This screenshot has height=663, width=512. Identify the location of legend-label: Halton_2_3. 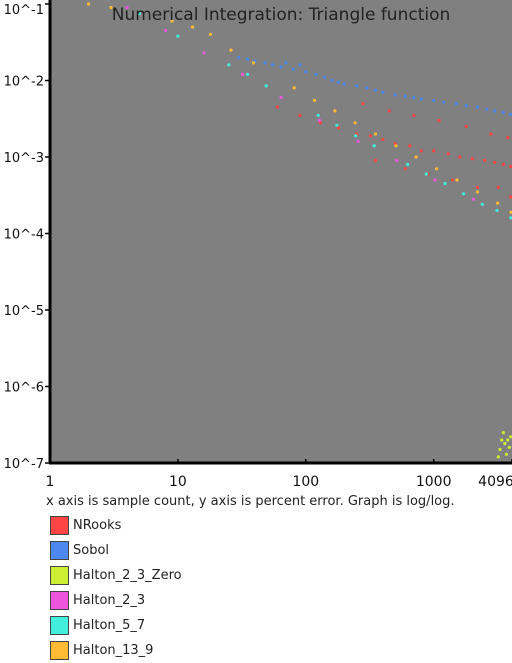
(109, 600).